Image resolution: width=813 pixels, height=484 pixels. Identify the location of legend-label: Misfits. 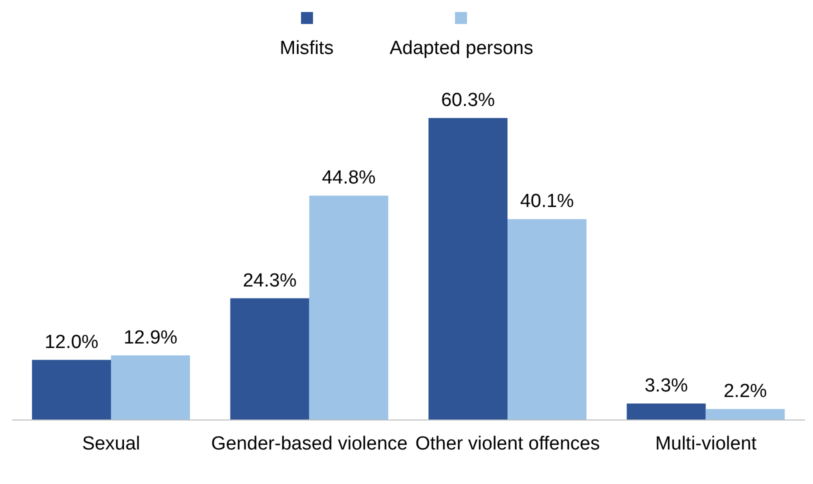
(307, 49).